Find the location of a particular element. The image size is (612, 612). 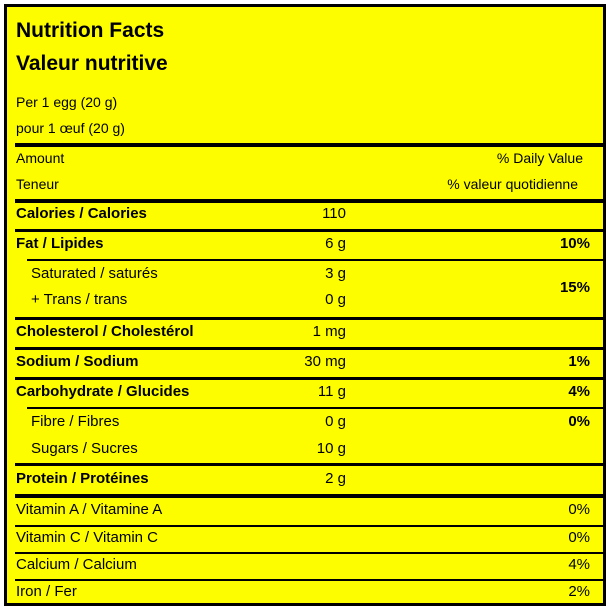

sugars-amount: 10 g is located at coordinates (331, 448).